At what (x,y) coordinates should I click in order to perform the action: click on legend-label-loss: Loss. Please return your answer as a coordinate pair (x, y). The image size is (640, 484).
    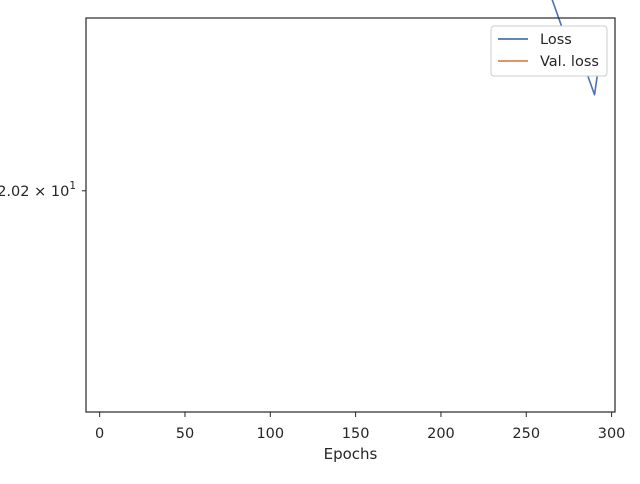
    Looking at the image, I should click on (556, 40).